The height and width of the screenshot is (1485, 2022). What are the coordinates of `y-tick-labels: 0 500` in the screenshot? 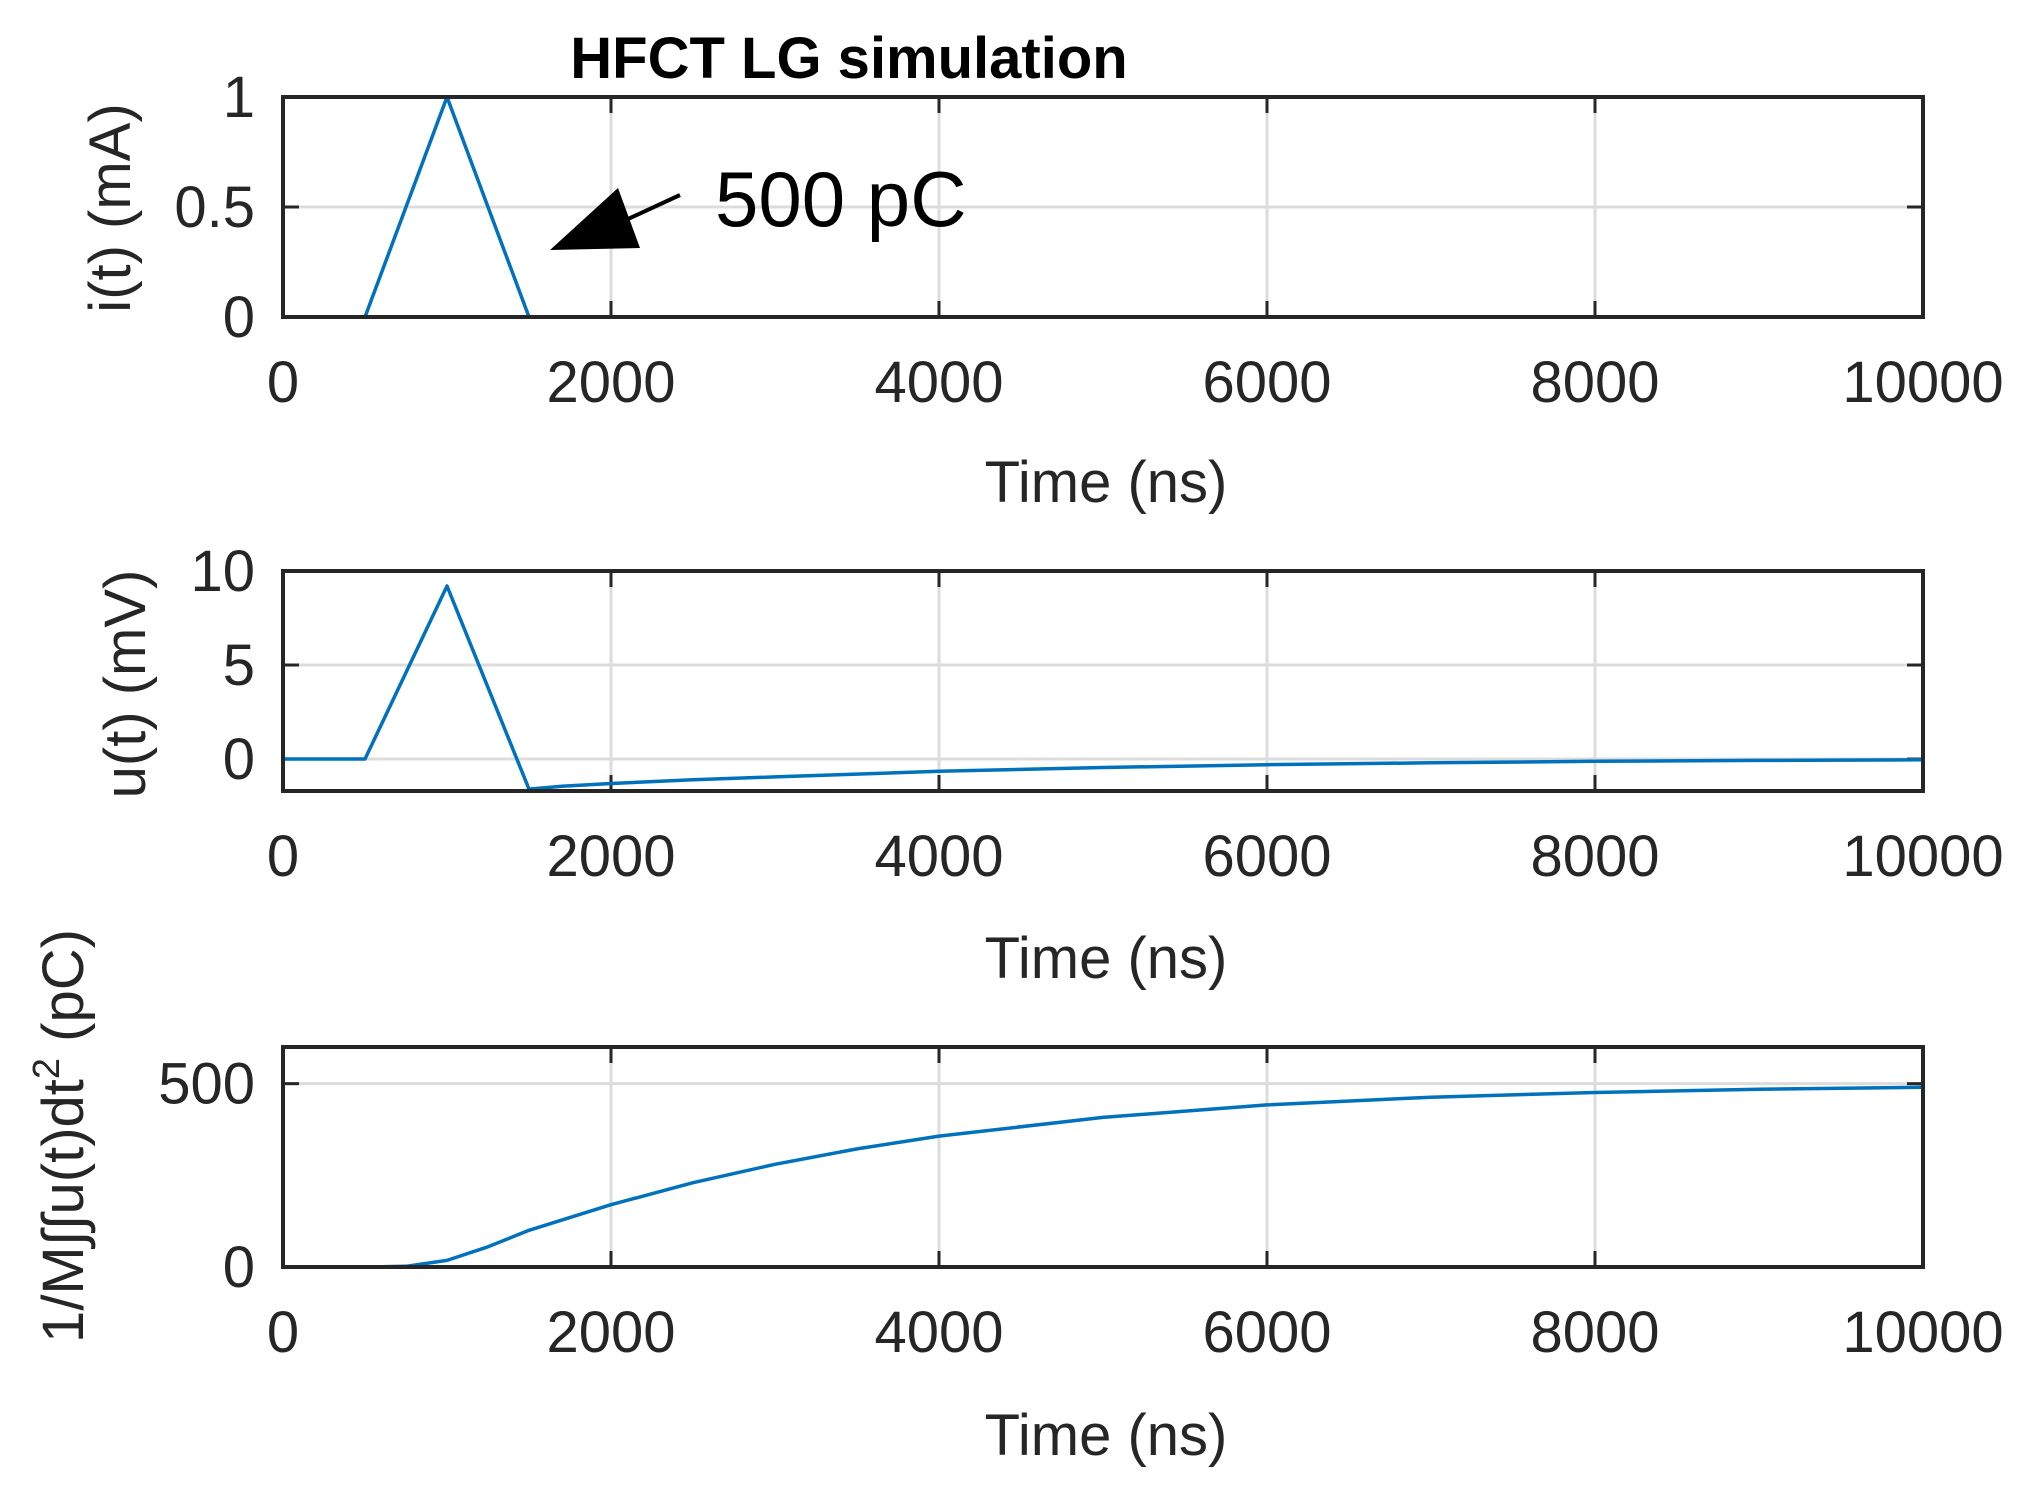 It's located at (206, 1176).